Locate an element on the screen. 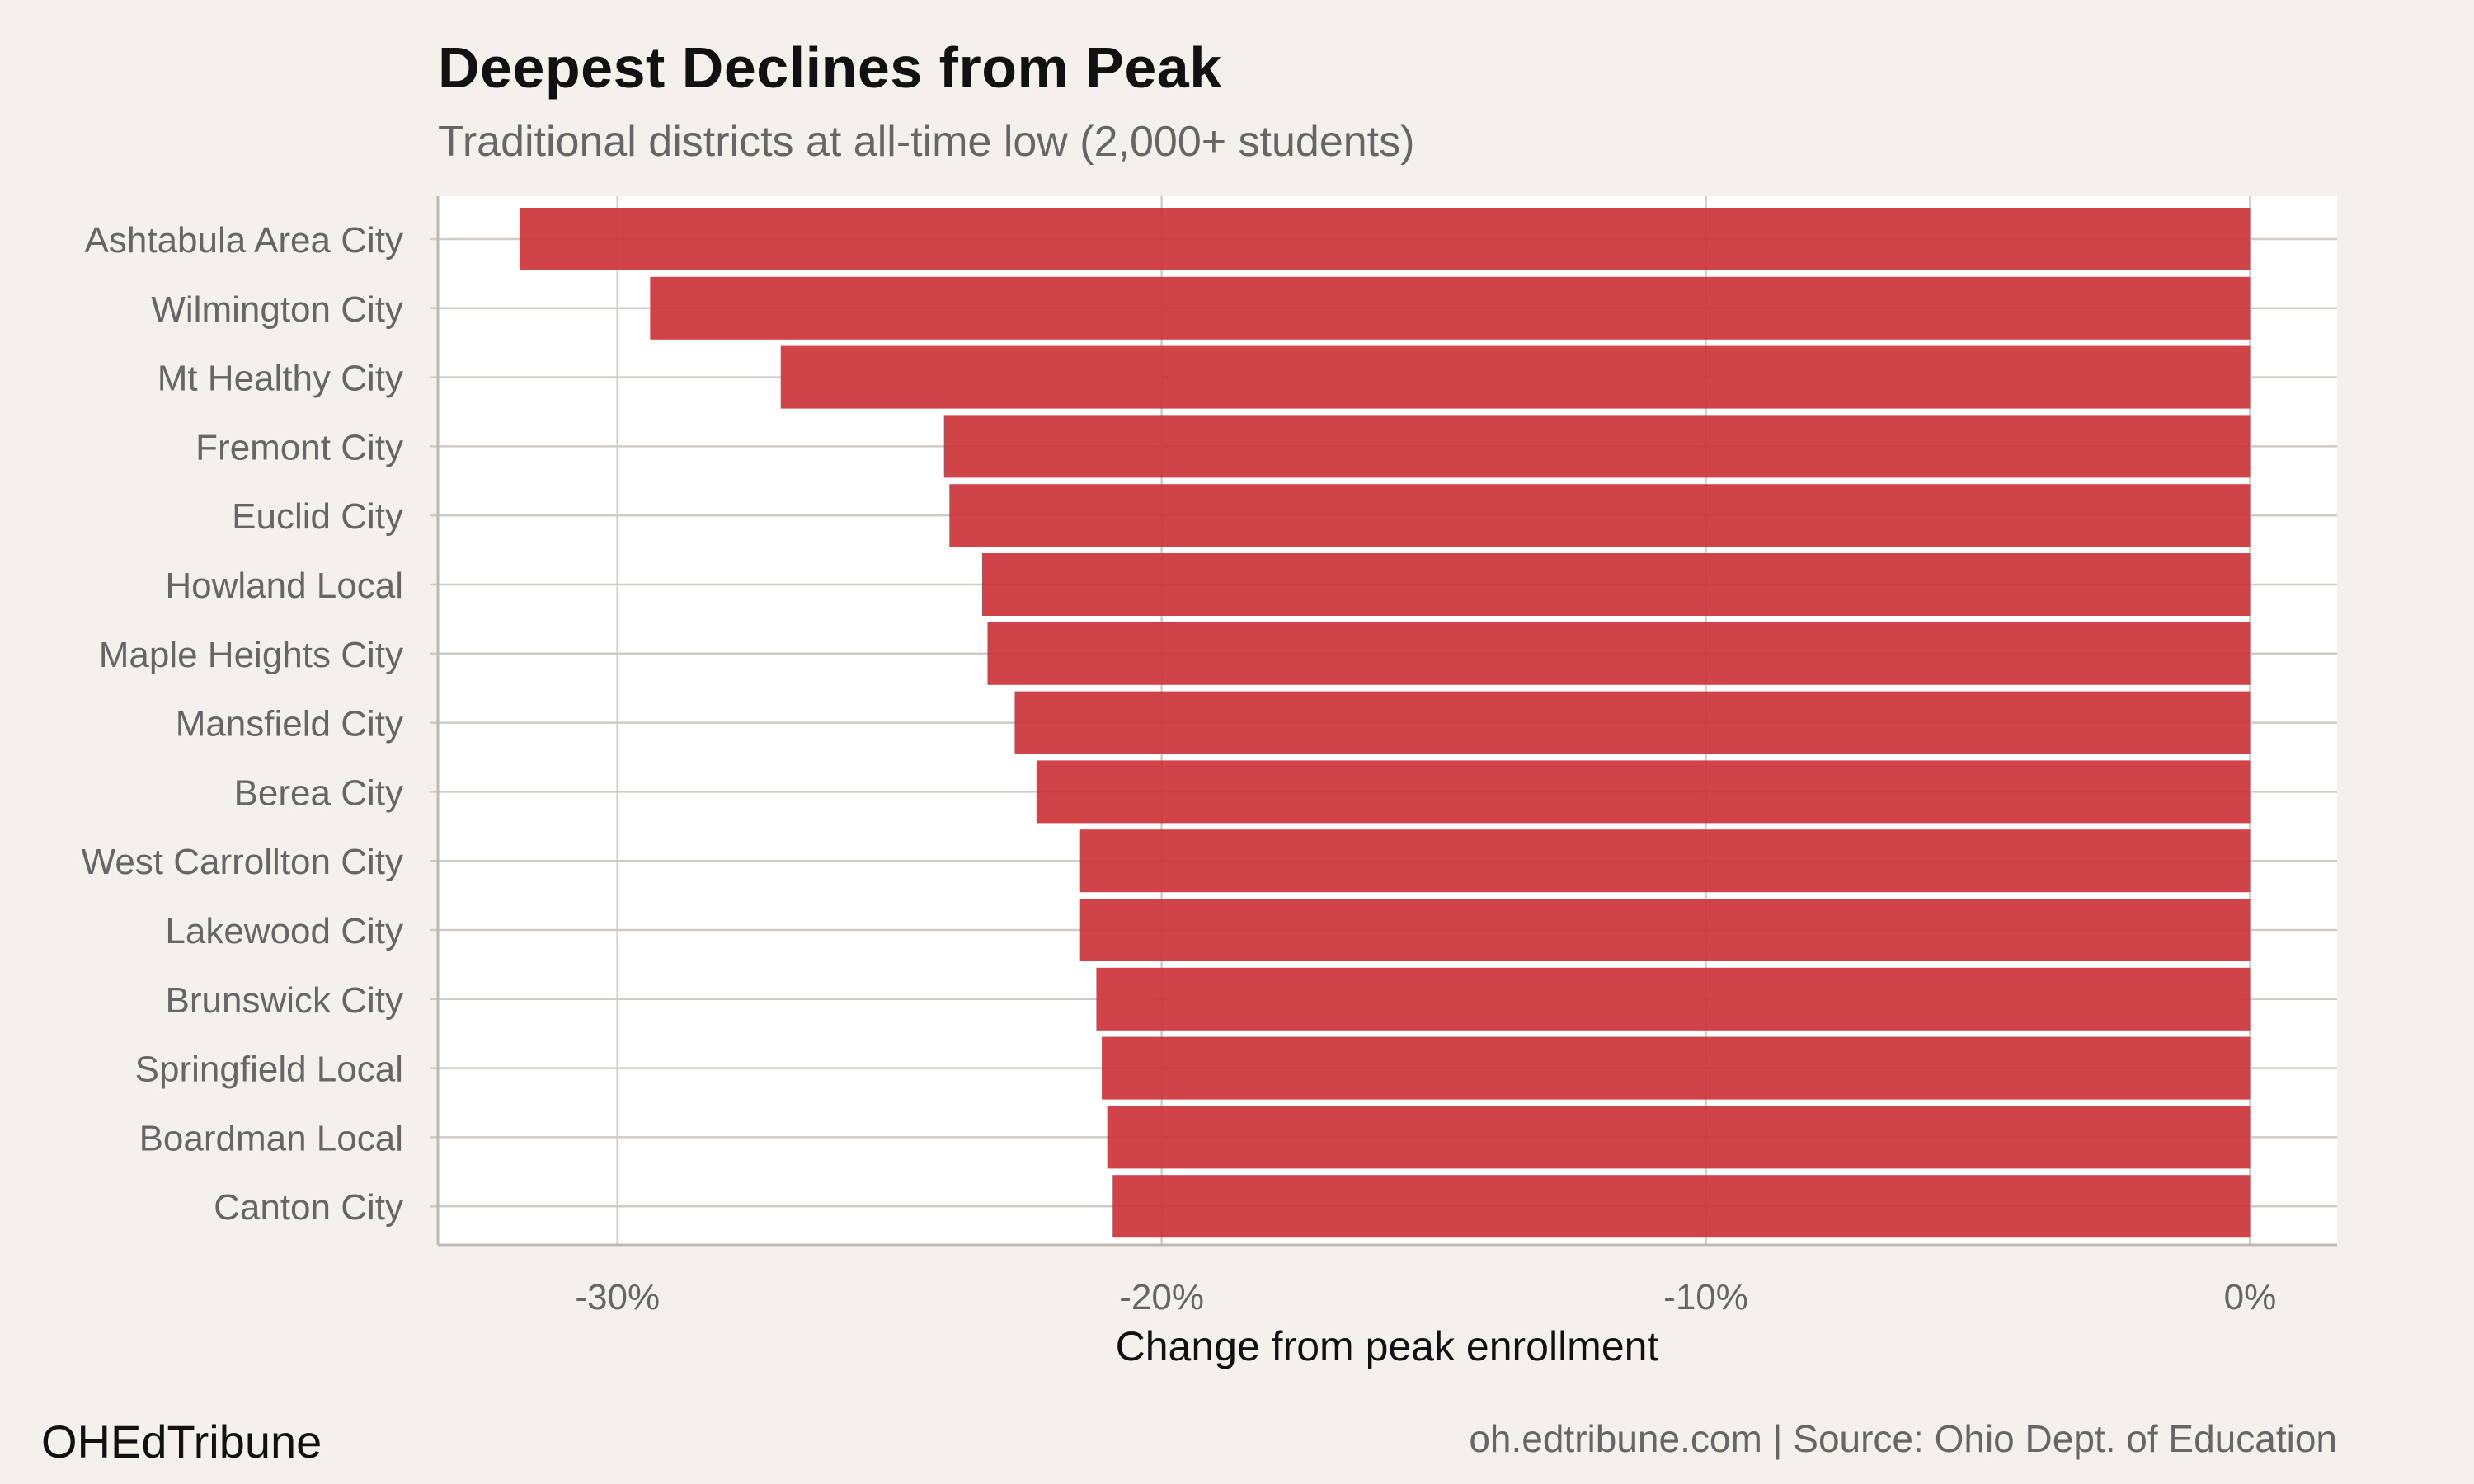 The width and height of the screenshot is (2474, 1484). chart-title: Deepest Declines from Peak is located at coordinates (830, 67).